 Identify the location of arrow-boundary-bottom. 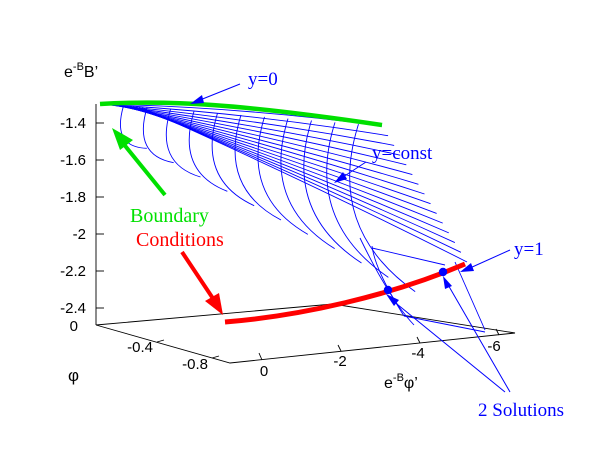
(198, 276).